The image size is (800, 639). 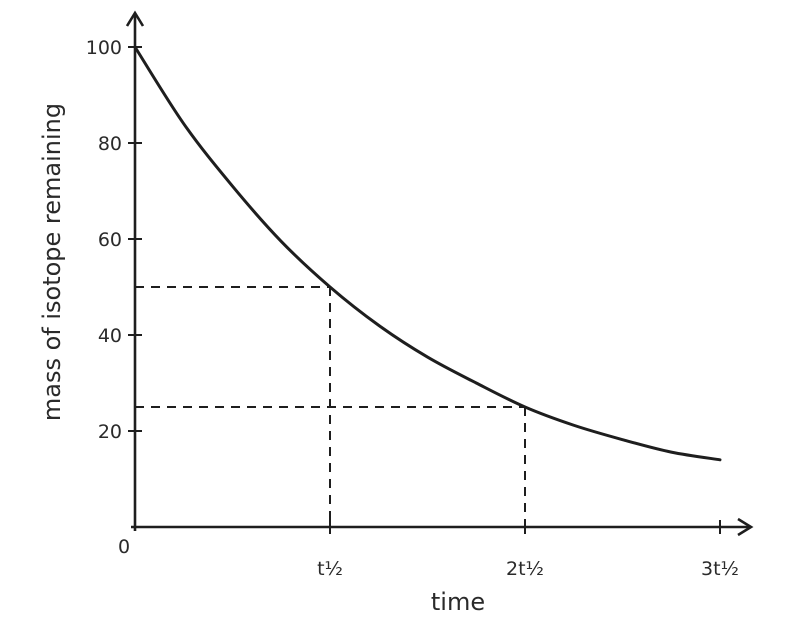 I want to click on y-tick-label: 20, so click(x=110, y=432).